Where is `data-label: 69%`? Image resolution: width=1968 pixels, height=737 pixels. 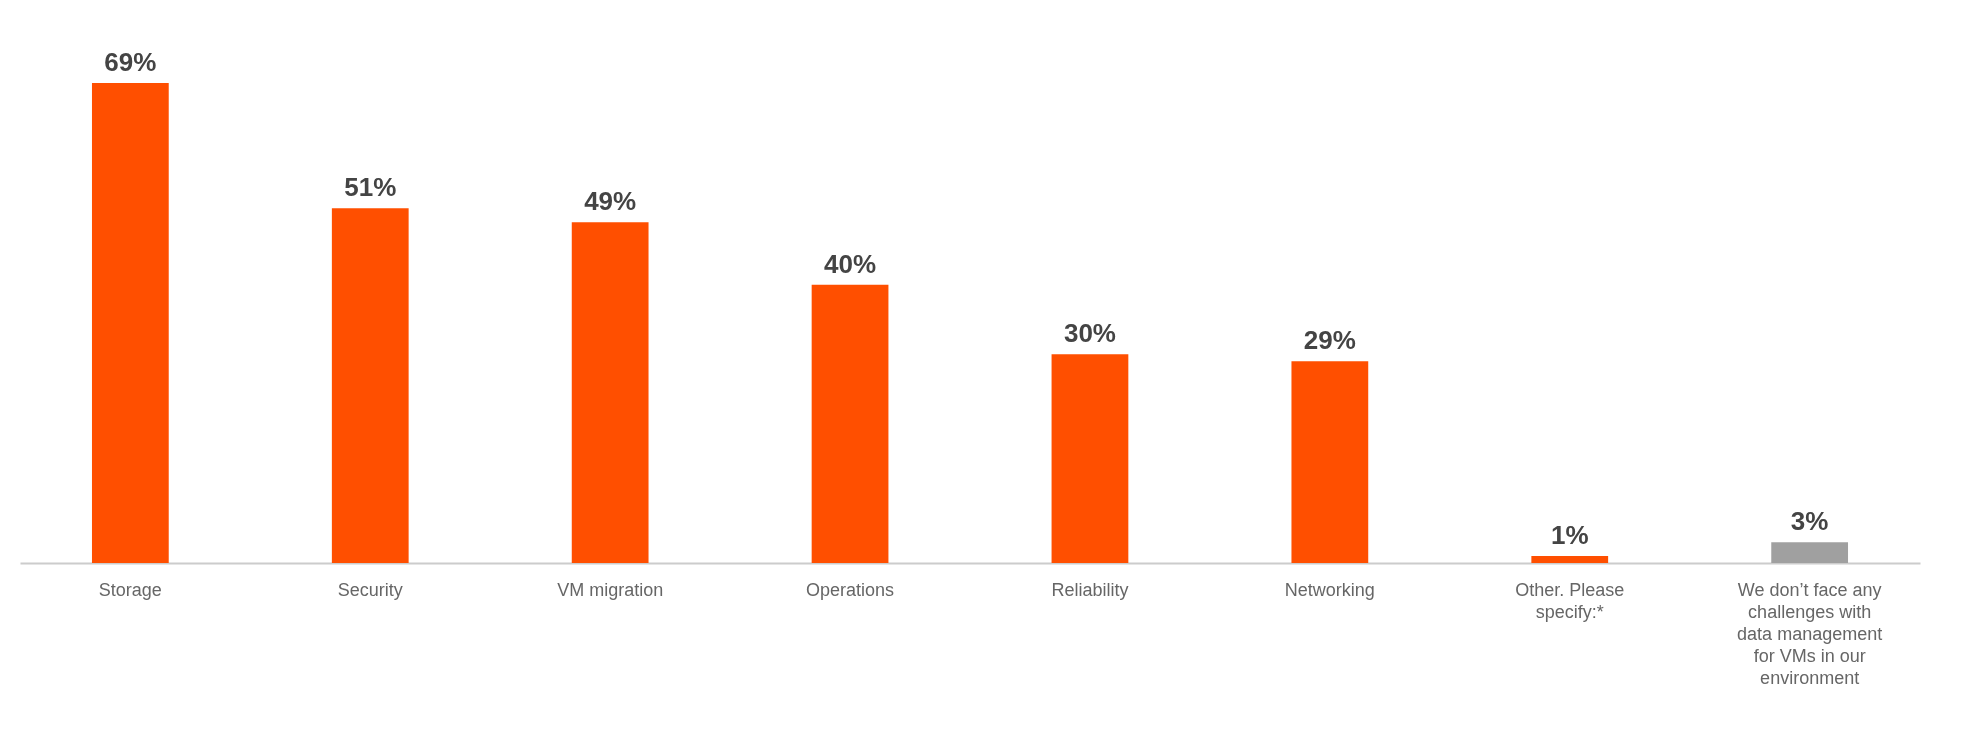
data-label: 69% is located at coordinates (130, 62).